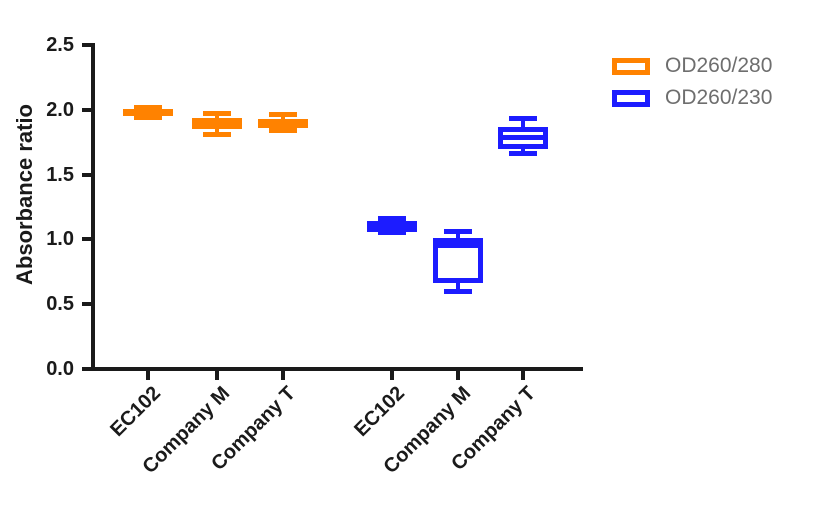  I want to click on y-axis-line, so click(93, 207).